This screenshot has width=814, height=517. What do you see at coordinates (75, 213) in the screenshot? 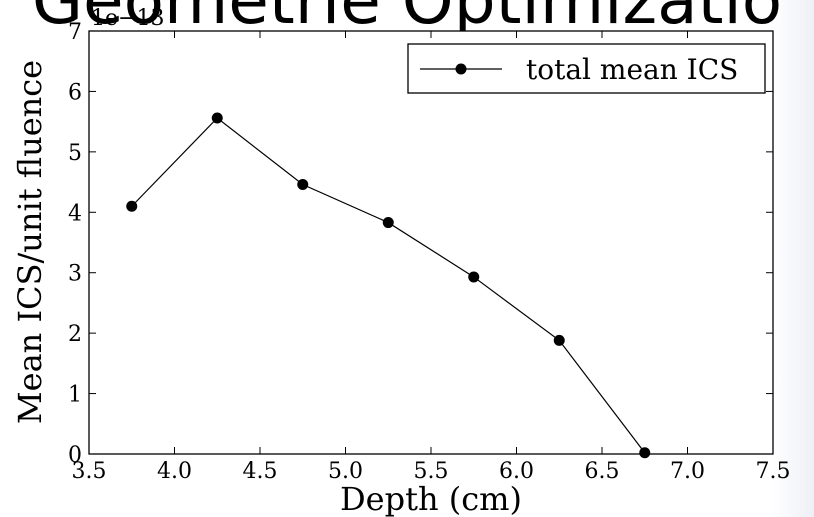
I see `y-tick-label: 4` at bounding box center [75, 213].